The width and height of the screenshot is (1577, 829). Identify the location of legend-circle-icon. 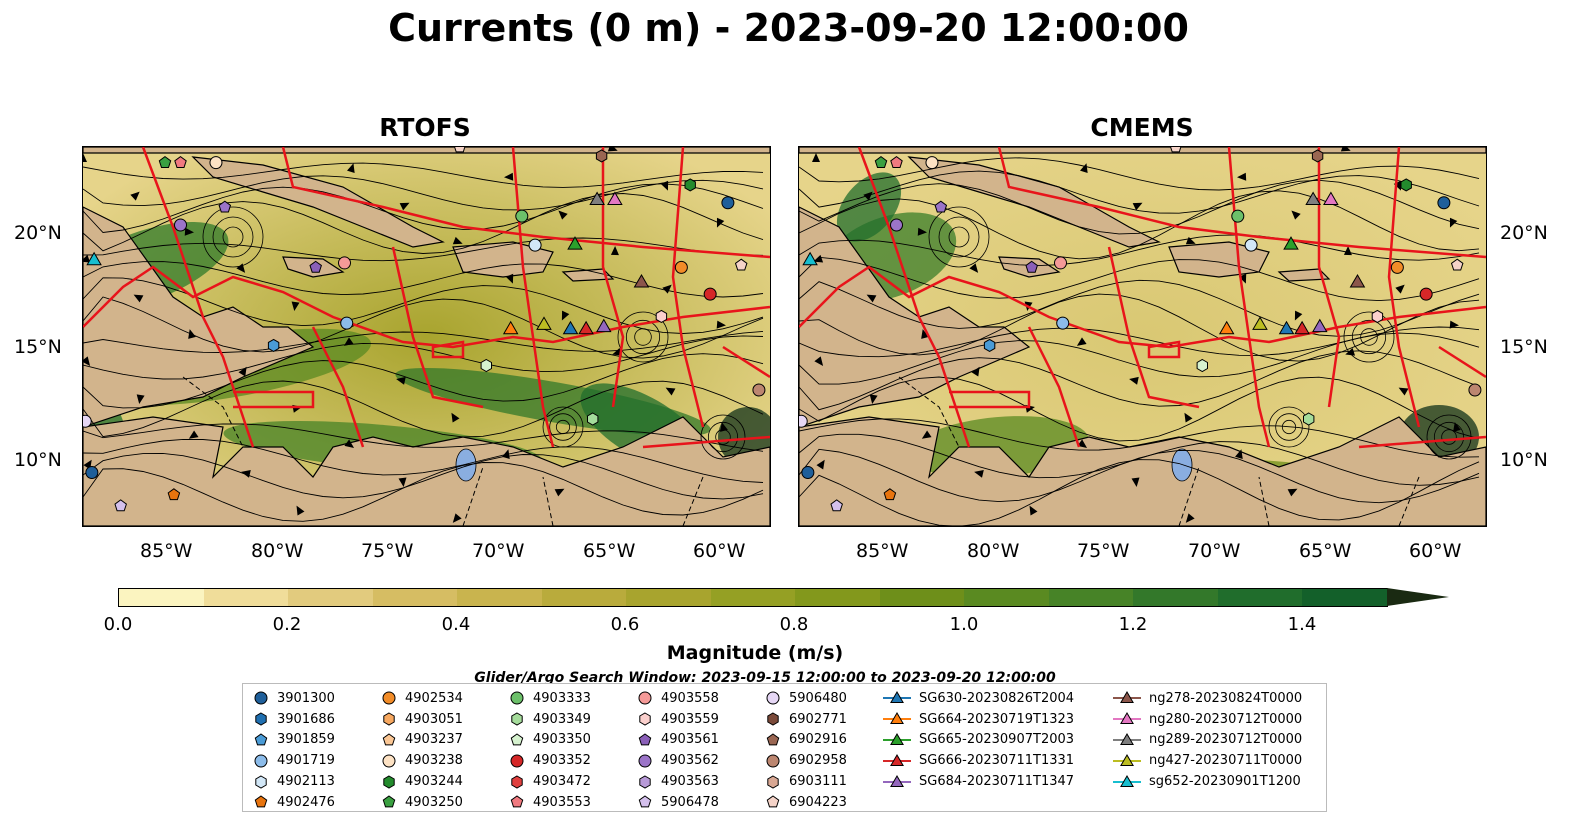
(517, 761).